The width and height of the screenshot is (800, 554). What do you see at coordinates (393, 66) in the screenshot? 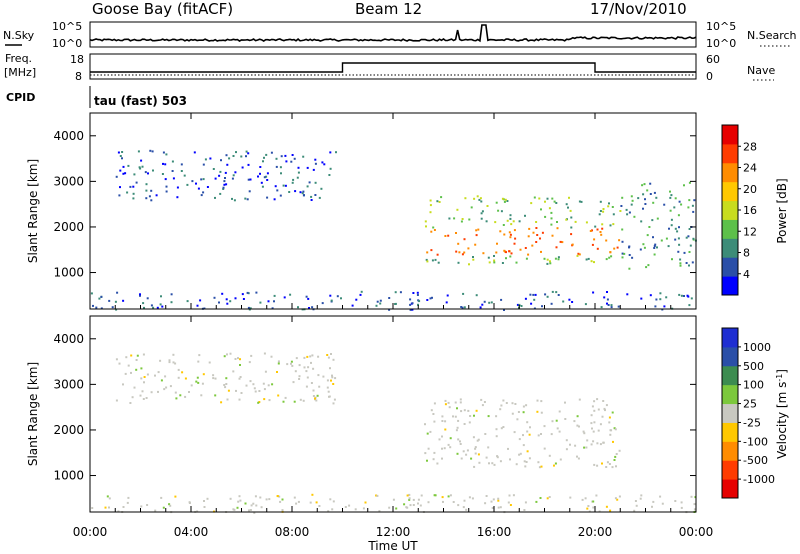
I see `freq-panel-frame` at bounding box center [393, 66].